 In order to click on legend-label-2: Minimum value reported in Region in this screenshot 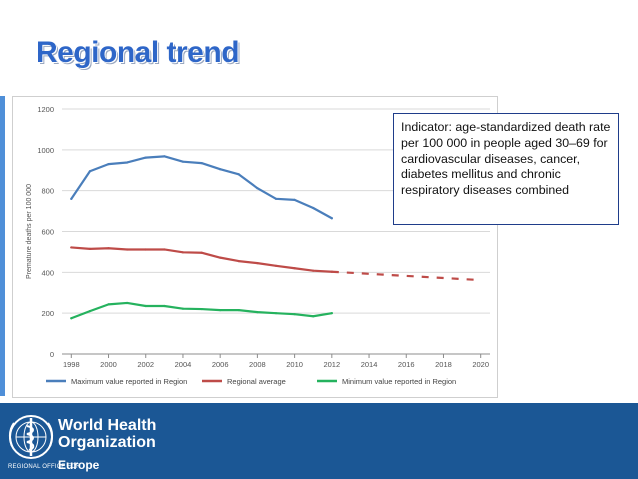, I will do `click(399, 381)`.